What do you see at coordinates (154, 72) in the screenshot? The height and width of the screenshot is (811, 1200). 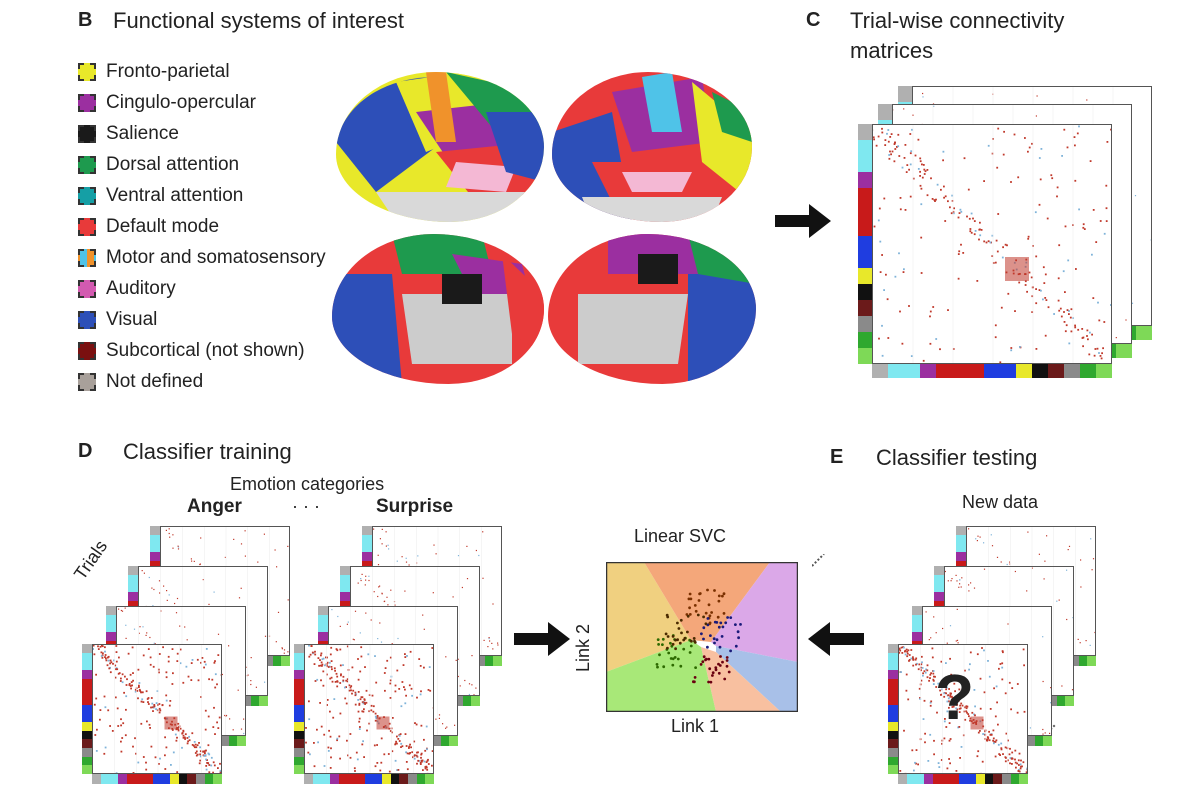 I see `legend-item: Fronto-parietal` at bounding box center [154, 72].